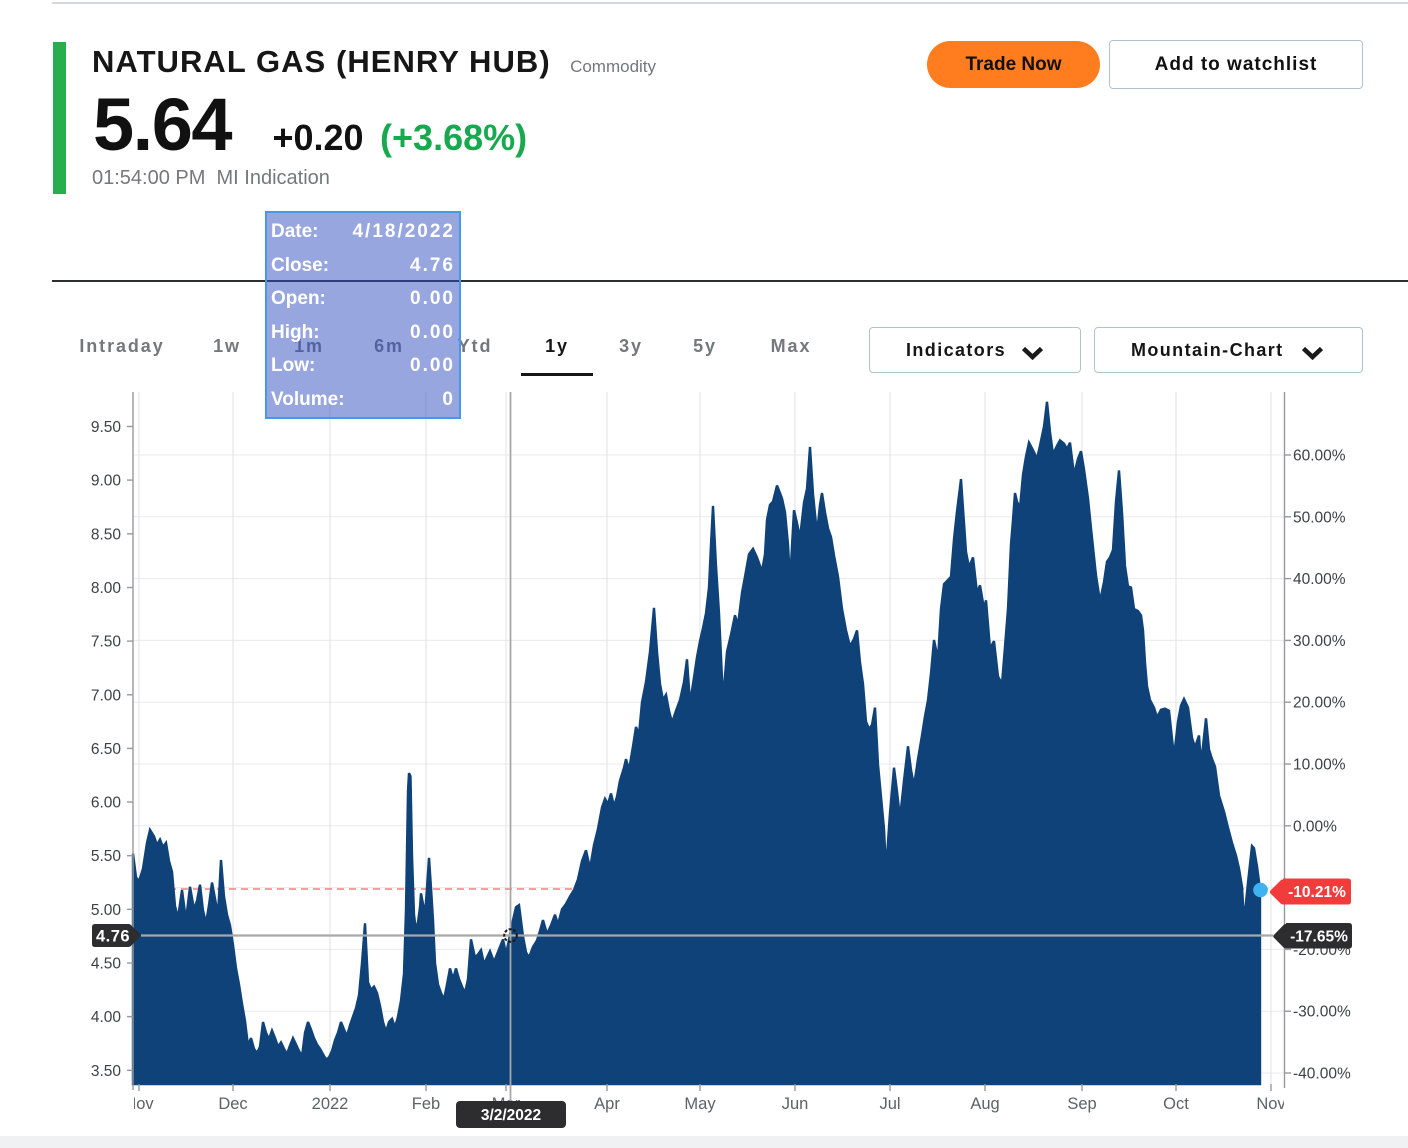 Image resolution: width=1408 pixels, height=1148 pixels. What do you see at coordinates (1319, 703) in the screenshot?
I see `svg-text: 20.00%` at bounding box center [1319, 703].